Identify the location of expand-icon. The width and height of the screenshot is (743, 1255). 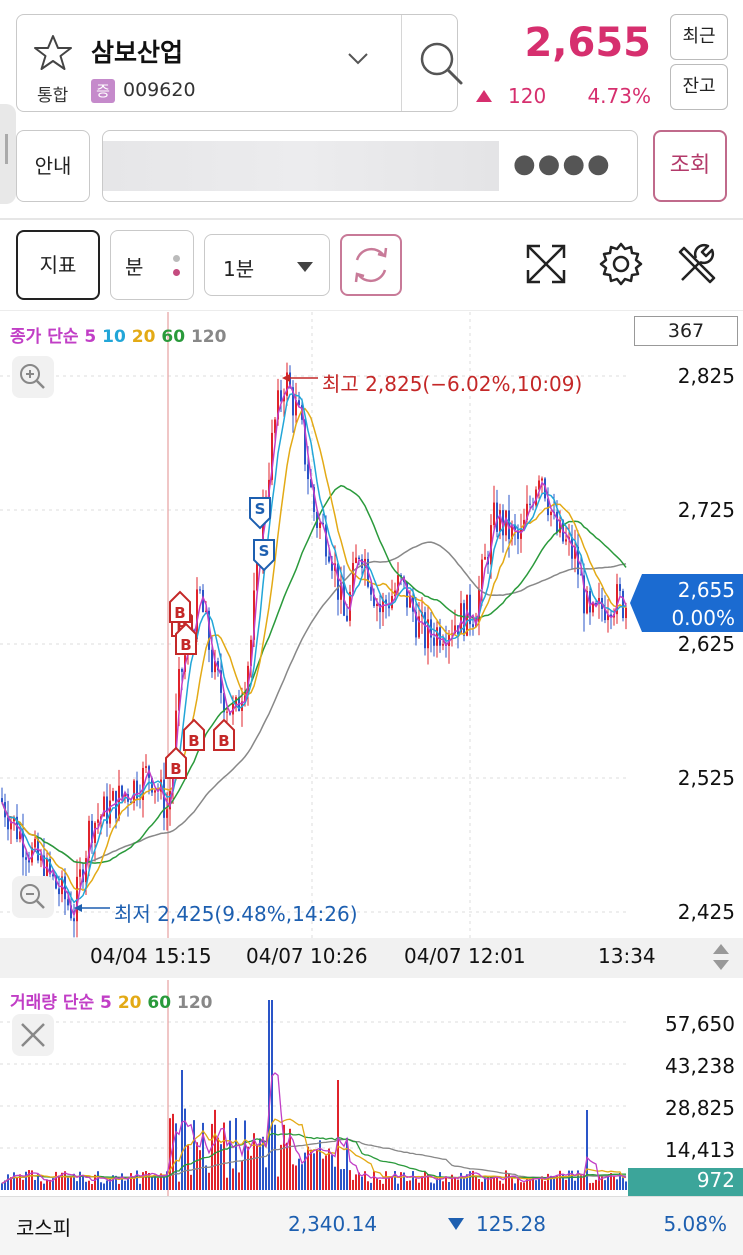
(546, 264).